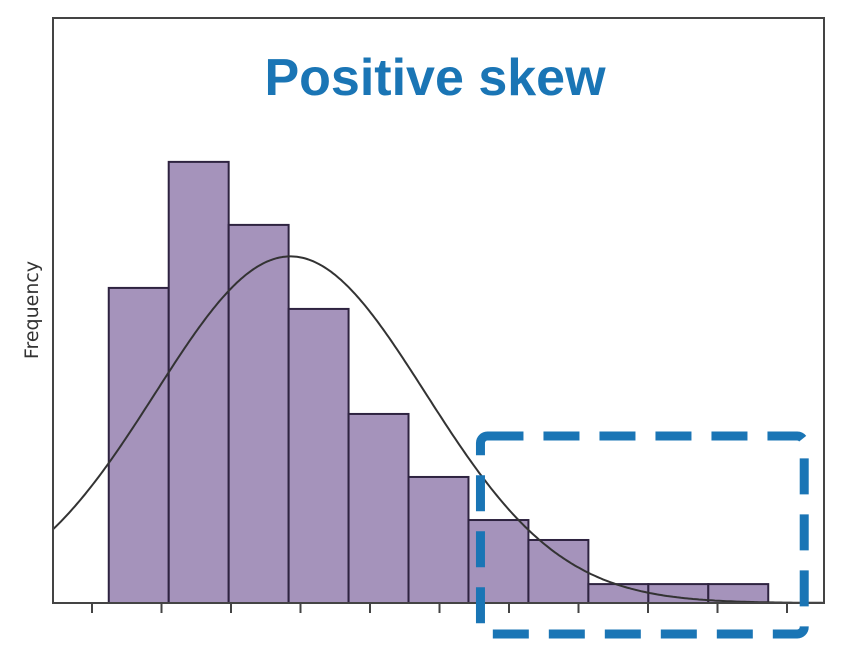  What do you see at coordinates (642, 535) in the screenshot?
I see `highlight-box` at bounding box center [642, 535].